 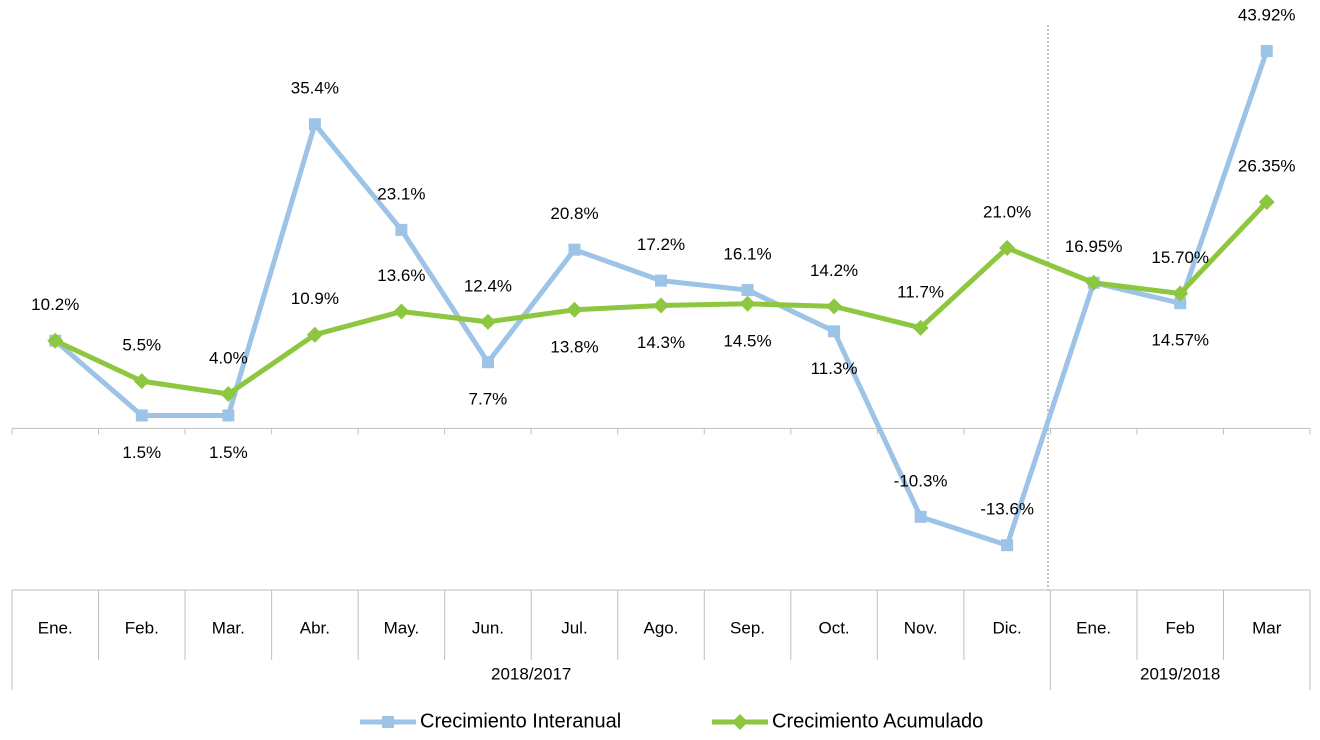 I want to click on data-label: 14.5%, so click(x=747, y=340).